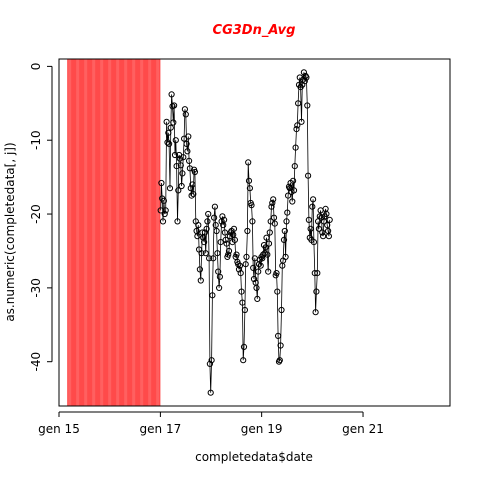 The width and height of the screenshot is (480, 480). What do you see at coordinates (262, 429) in the screenshot?
I see `x-tick-label: gen 19` at bounding box center [262, 429].